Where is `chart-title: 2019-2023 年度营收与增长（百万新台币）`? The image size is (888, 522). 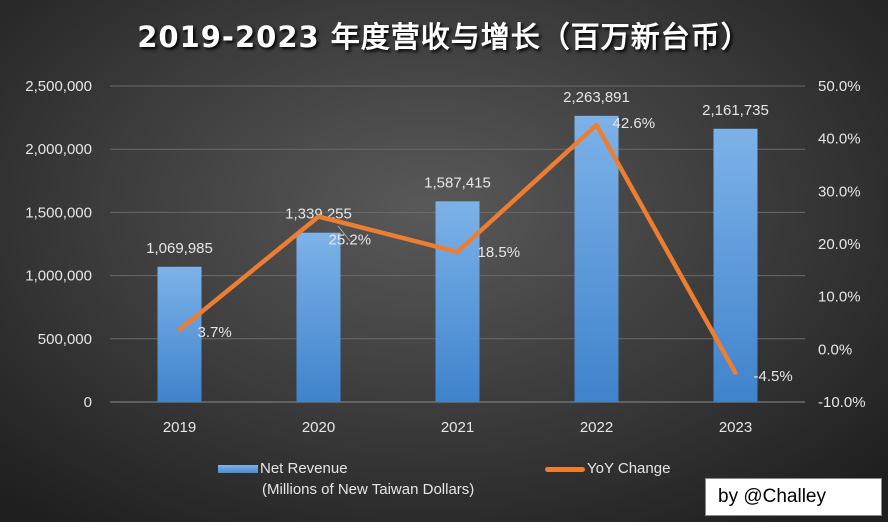
chart-title: 2019-2023 年度营收与增长（百万新台币） is located at coordinates (444, 37).